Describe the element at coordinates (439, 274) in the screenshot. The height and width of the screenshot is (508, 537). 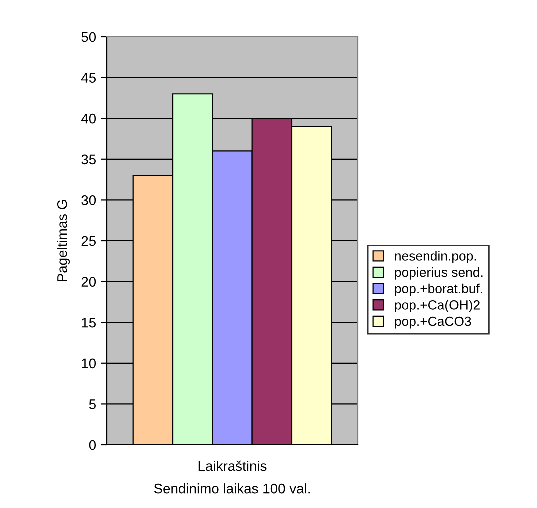
I see `legend-label: popierius send.` at that location.